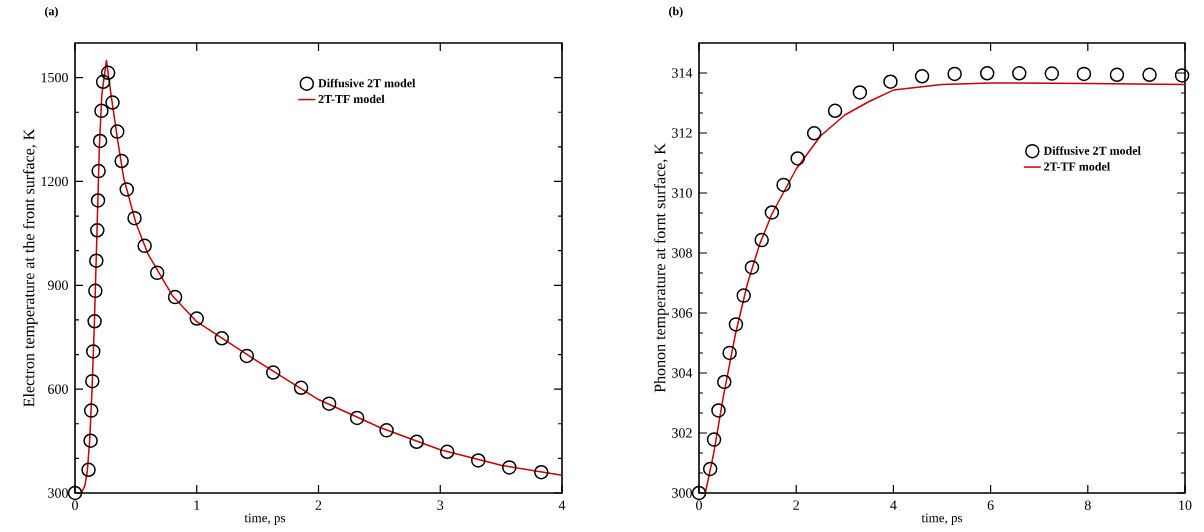  Describe the element at coordinates (440, 505) in the screenshot. I see `x-tick-label: 3` at that location.